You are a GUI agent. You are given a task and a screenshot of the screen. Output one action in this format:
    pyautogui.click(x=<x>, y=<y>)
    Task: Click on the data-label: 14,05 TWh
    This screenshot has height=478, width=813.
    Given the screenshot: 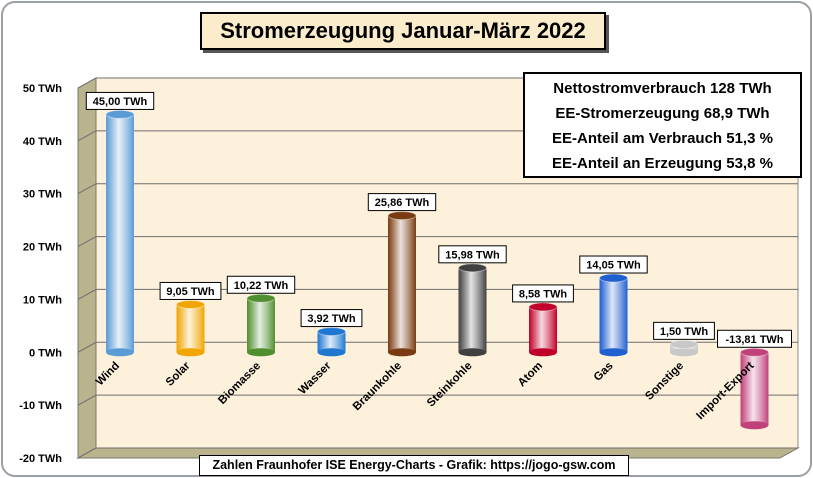 What is the action you would take?
    pyautogui.click(x=613, y=264)
    